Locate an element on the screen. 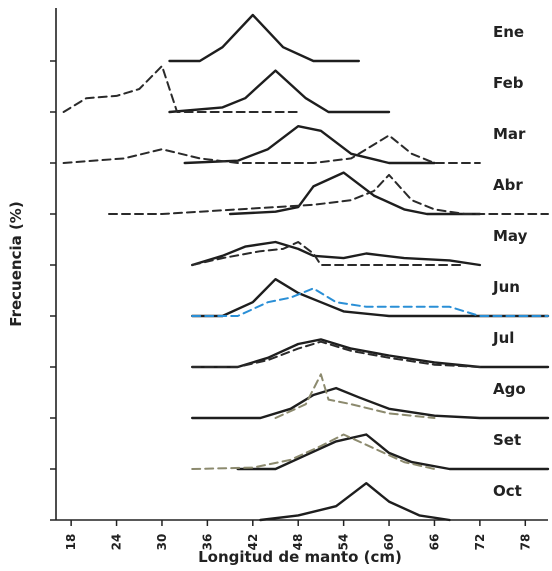  dashed-series-line-mar is located at coordinates (271, 149).